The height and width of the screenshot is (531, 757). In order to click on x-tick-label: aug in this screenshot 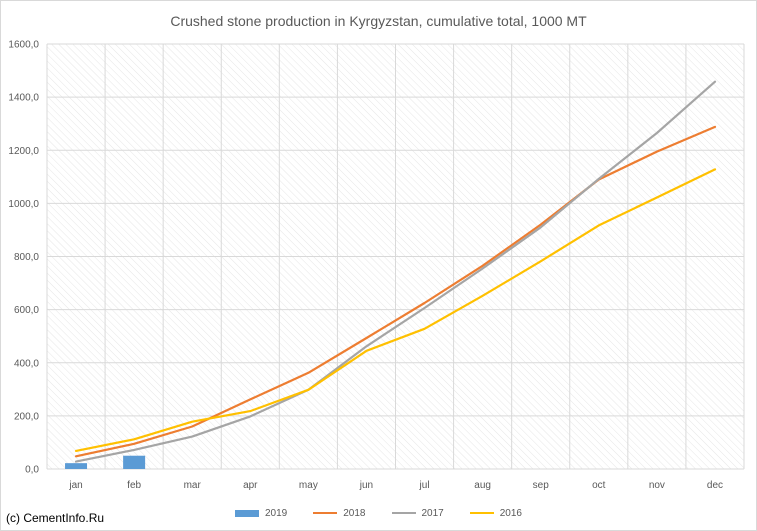, I will do `click(482, 485)`.